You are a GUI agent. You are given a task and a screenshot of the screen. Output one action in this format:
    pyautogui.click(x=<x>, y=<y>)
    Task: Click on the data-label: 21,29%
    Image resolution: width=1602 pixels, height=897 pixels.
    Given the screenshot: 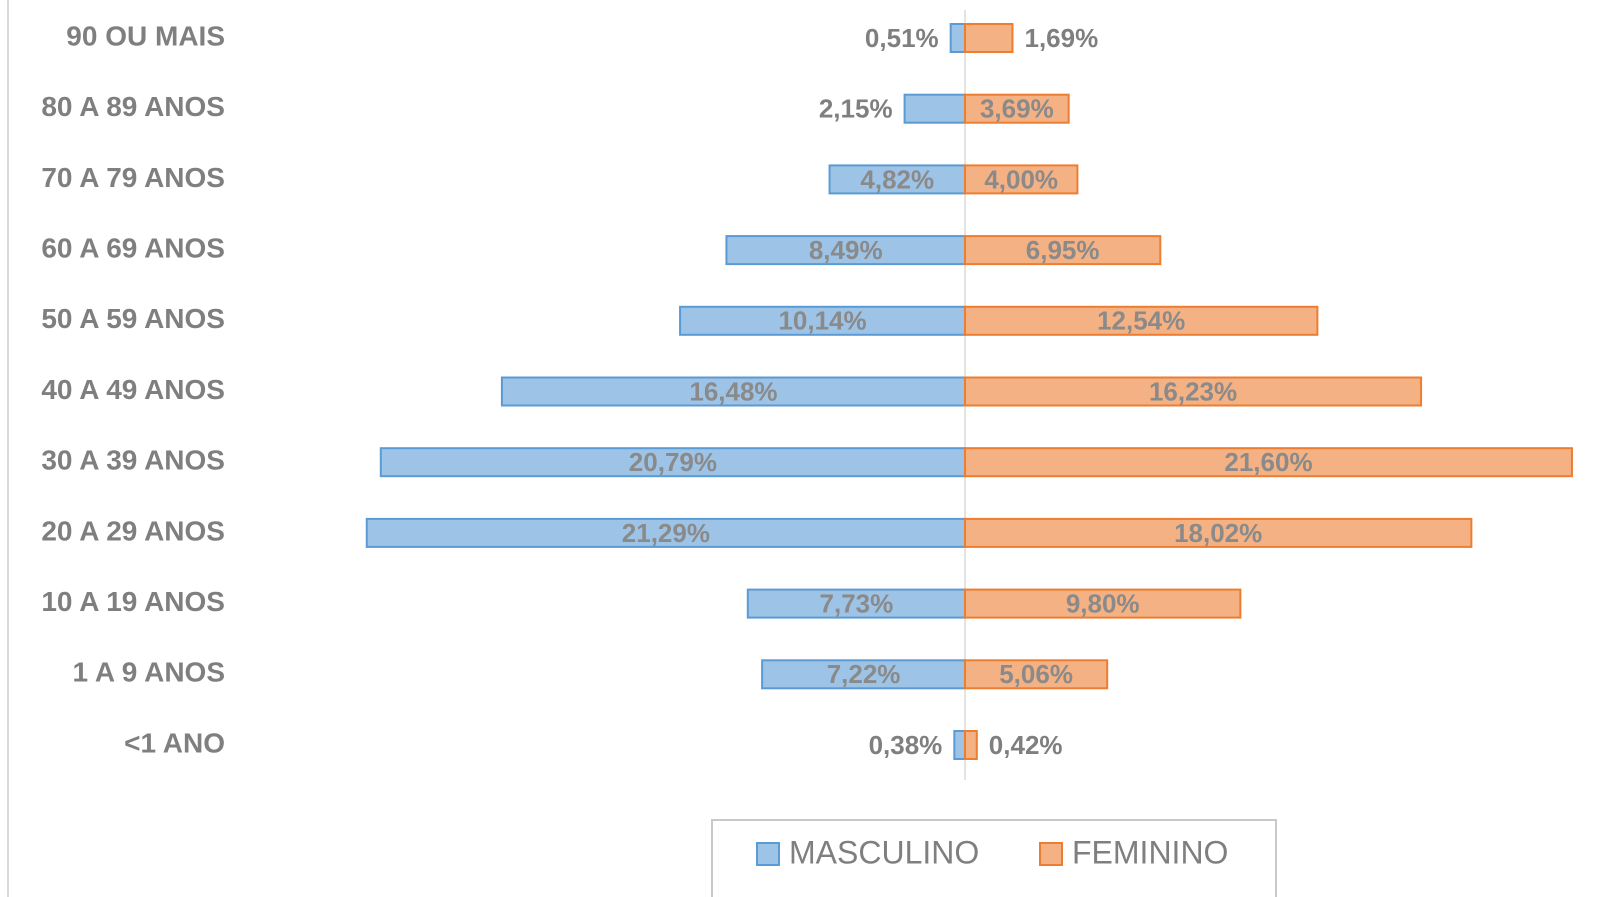 What is the action you would take?
    pyautogui.click(x=666, y=533)
    